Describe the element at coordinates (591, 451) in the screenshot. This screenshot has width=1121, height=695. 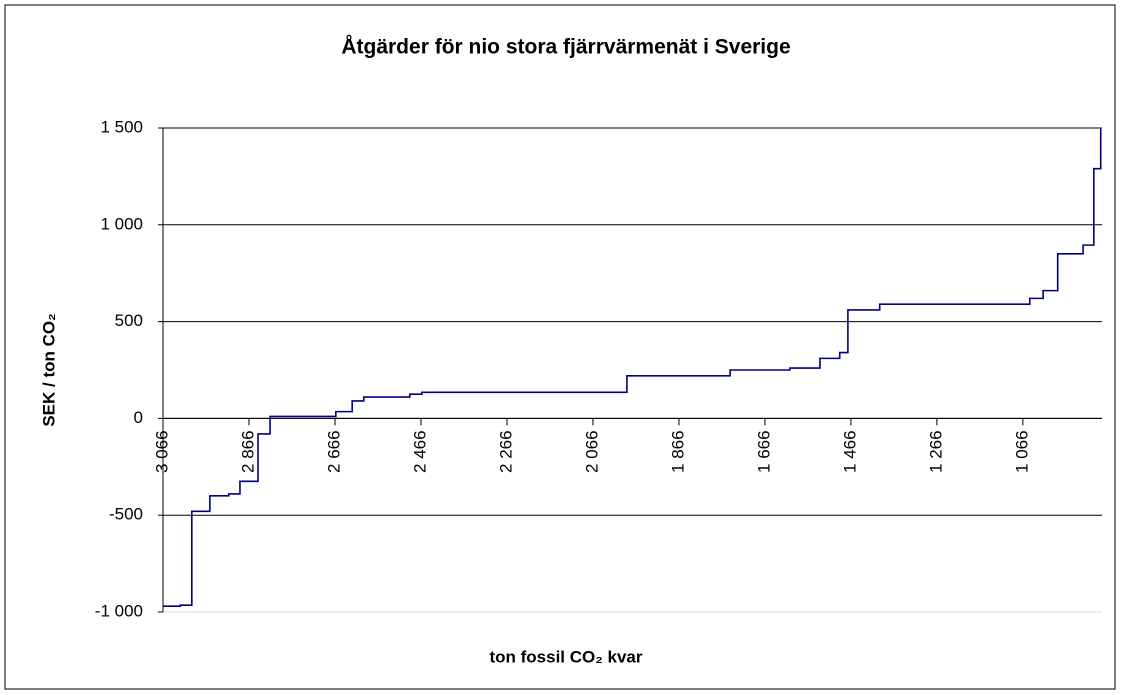
I see `x-tick-label: 2 066` at that location.